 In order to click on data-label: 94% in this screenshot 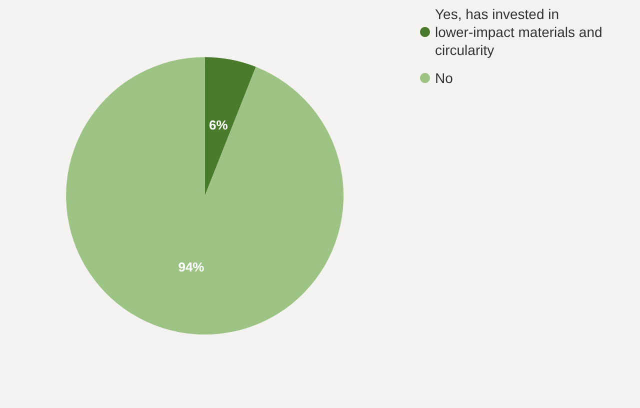, I will do `click(191, 266)`.